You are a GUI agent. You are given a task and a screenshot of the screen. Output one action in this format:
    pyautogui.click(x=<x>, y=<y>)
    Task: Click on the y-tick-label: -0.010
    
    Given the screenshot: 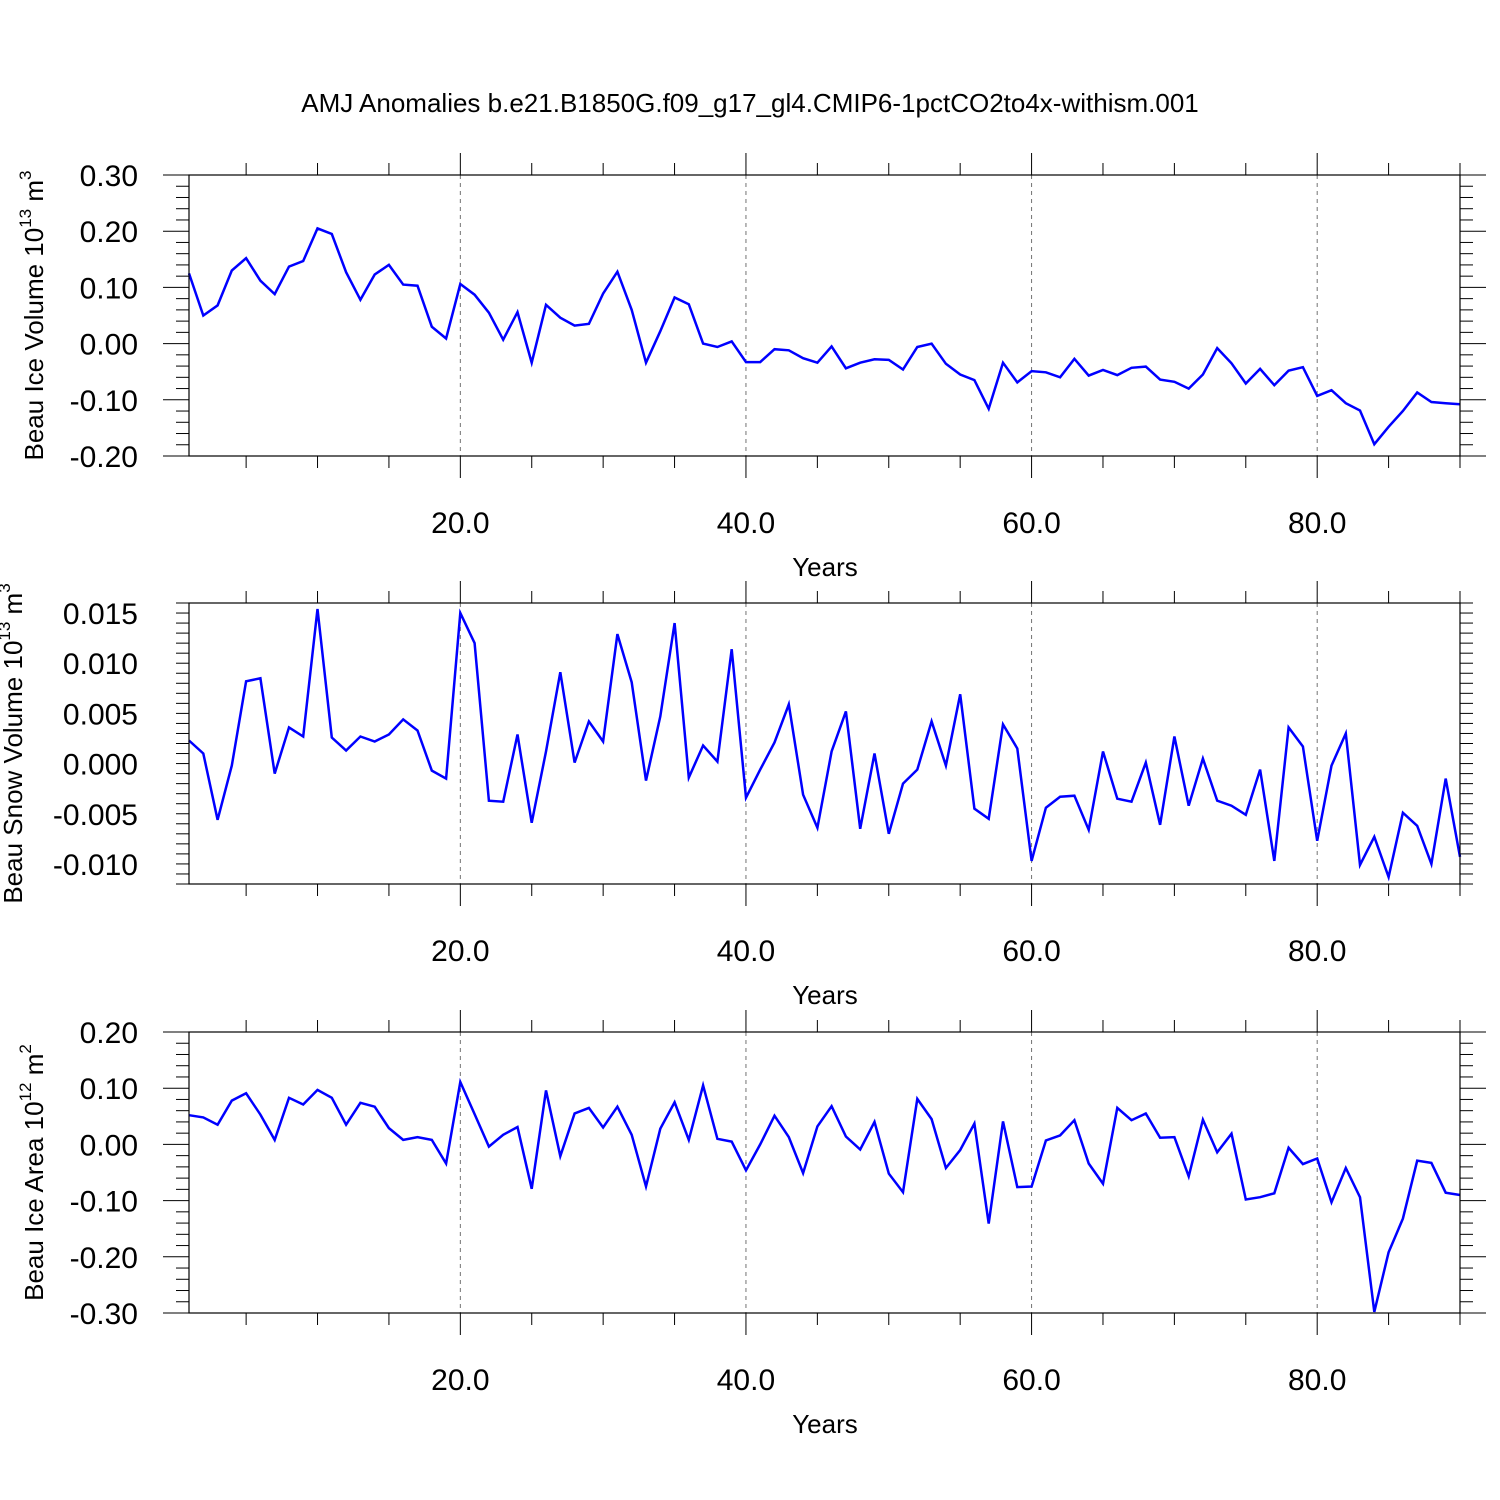 What is the action you would take?
    pyautogui.click(x=95, y=865)
    